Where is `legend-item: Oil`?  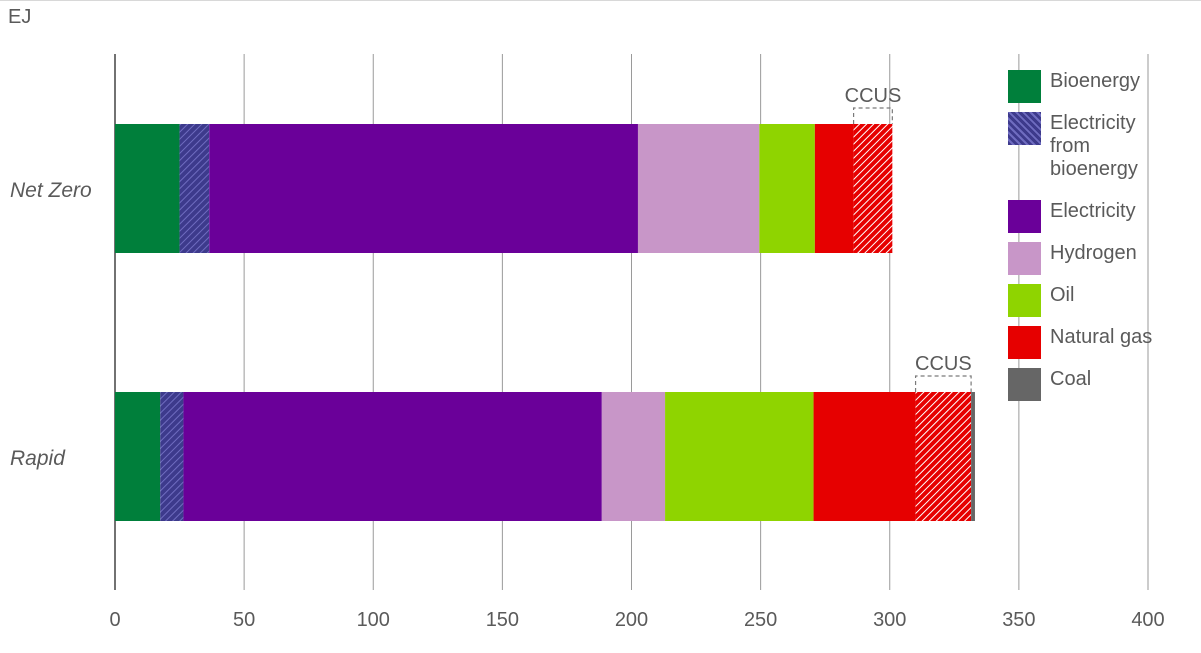
legend-item: Oil is located at coordinates (1094, 300).